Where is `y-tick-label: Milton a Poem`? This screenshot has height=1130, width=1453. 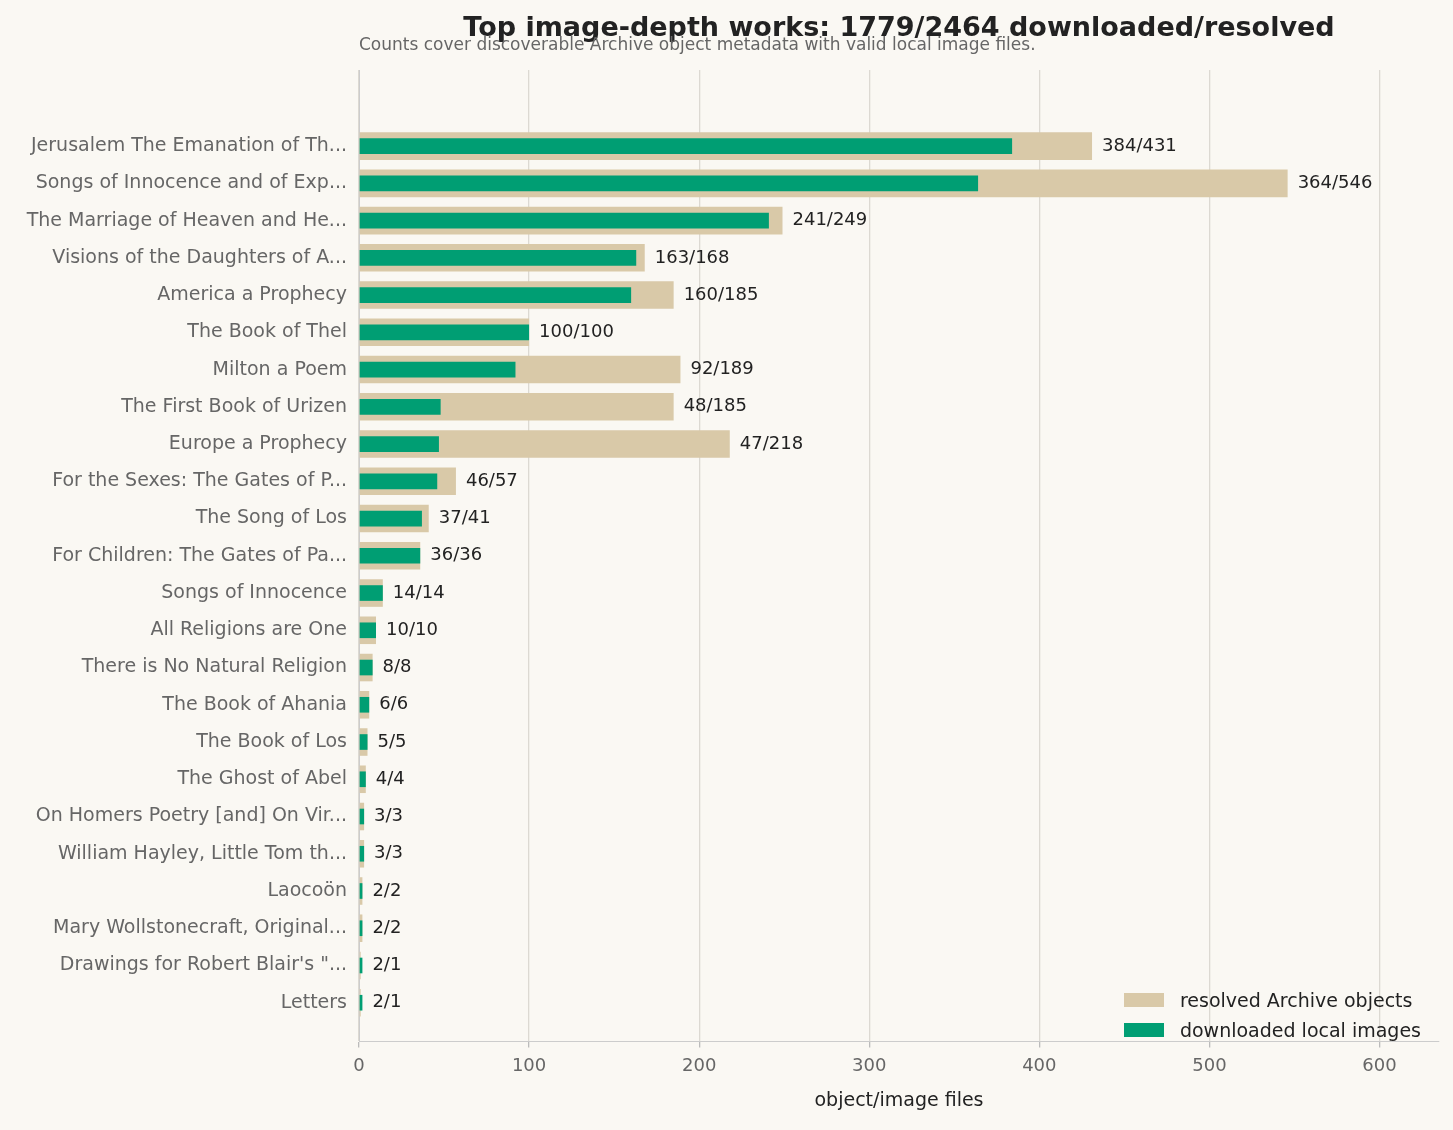
y-tick-label: Milton a Poem is located at coordinates (279, 367).